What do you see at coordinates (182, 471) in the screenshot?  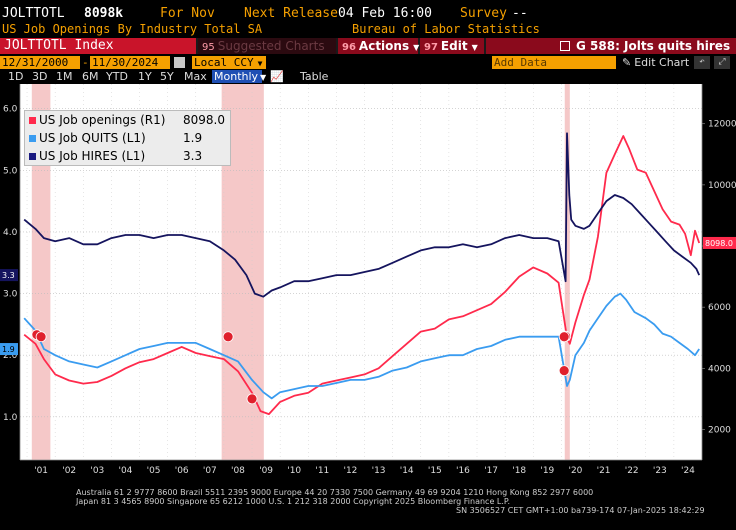 I see `x-tick-label: '06` at bounding box center [182, 471].